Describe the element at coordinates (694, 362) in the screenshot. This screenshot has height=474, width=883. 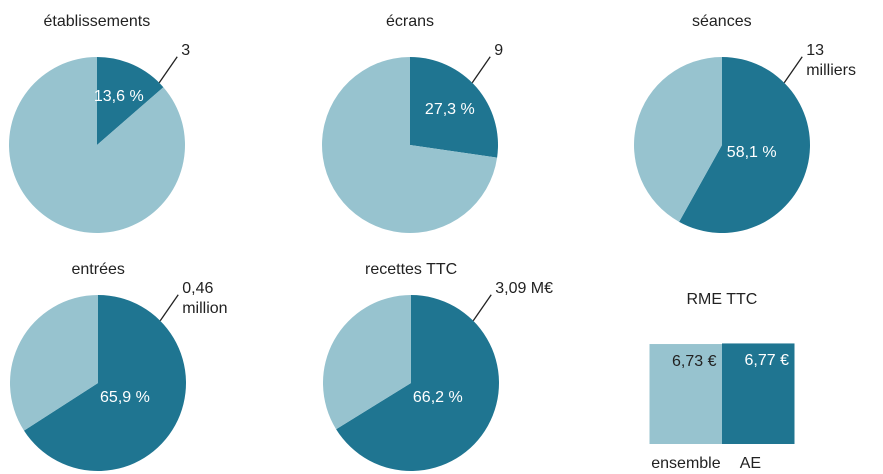
I see `bar-label: 6,73 €` at that location.